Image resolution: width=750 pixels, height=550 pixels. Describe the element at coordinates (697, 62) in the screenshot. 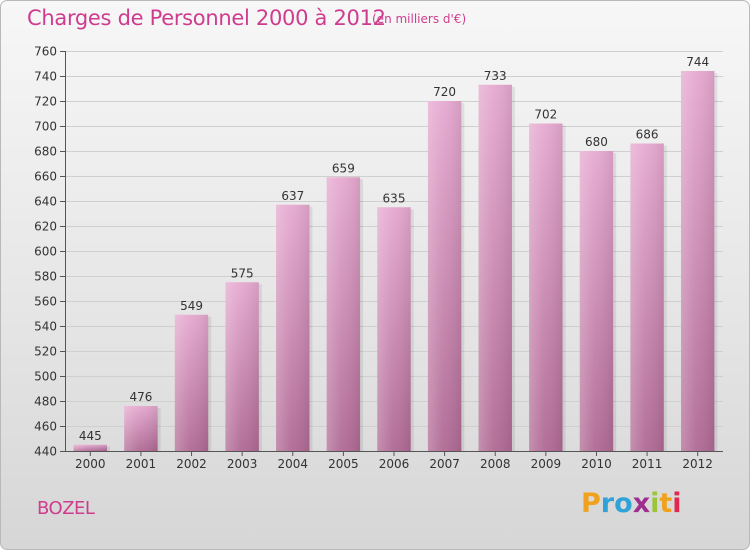

I see `data-label: 744` at that location.